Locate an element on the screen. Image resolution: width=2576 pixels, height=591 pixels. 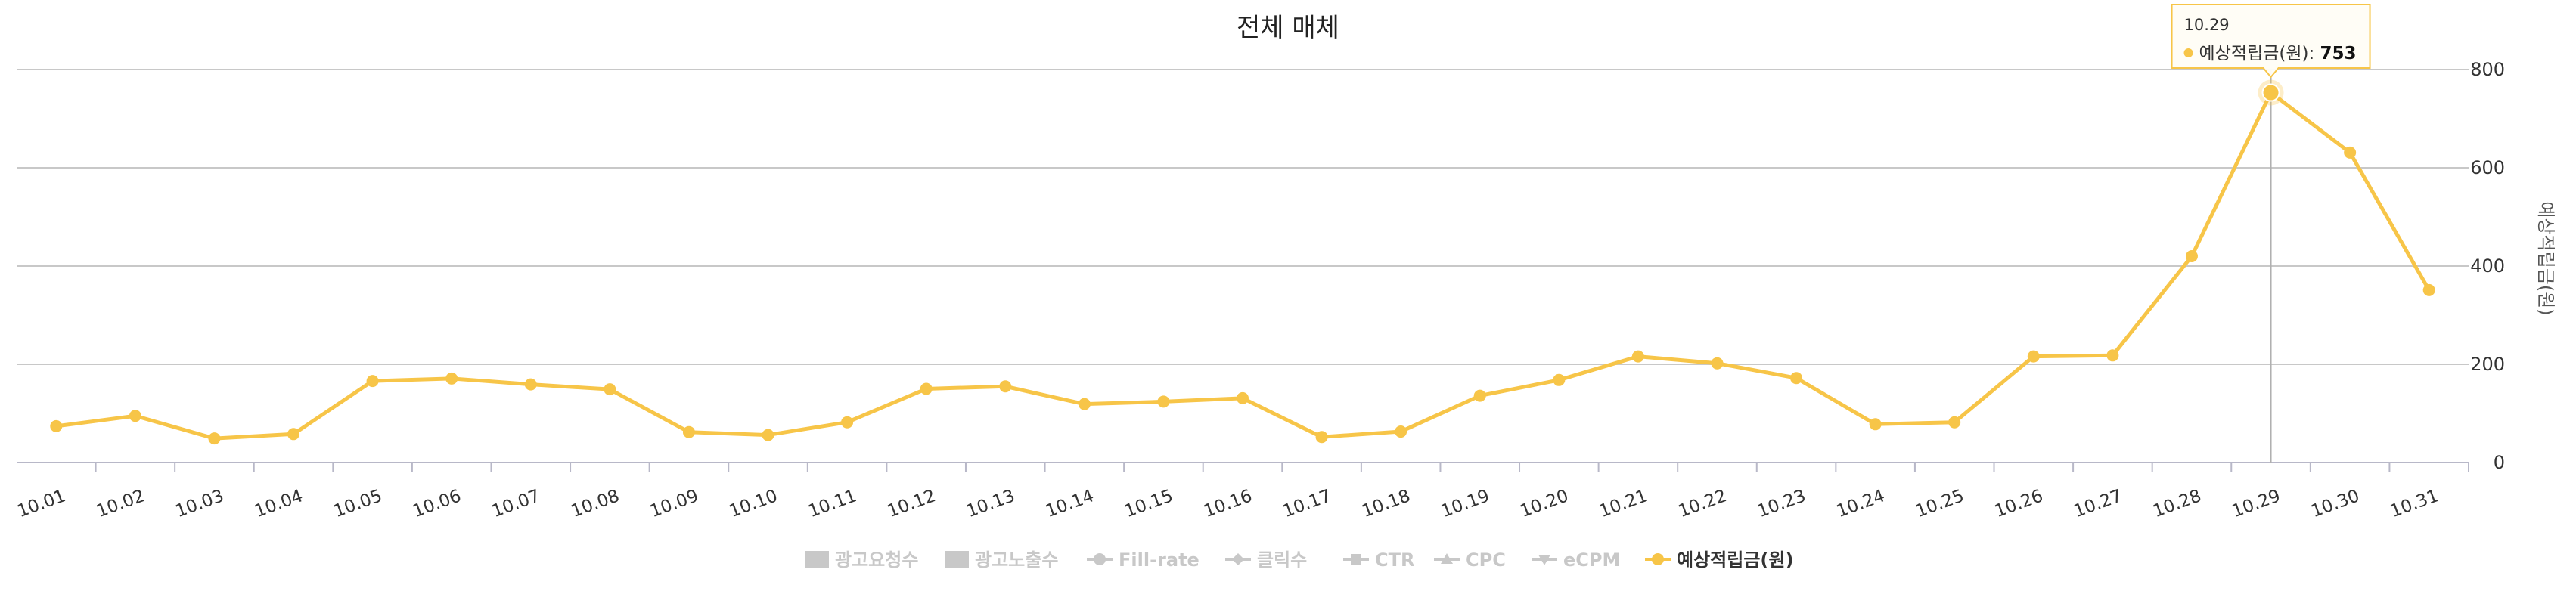
x-tick-label: 10.24 is located at coordinates (1861, 503).